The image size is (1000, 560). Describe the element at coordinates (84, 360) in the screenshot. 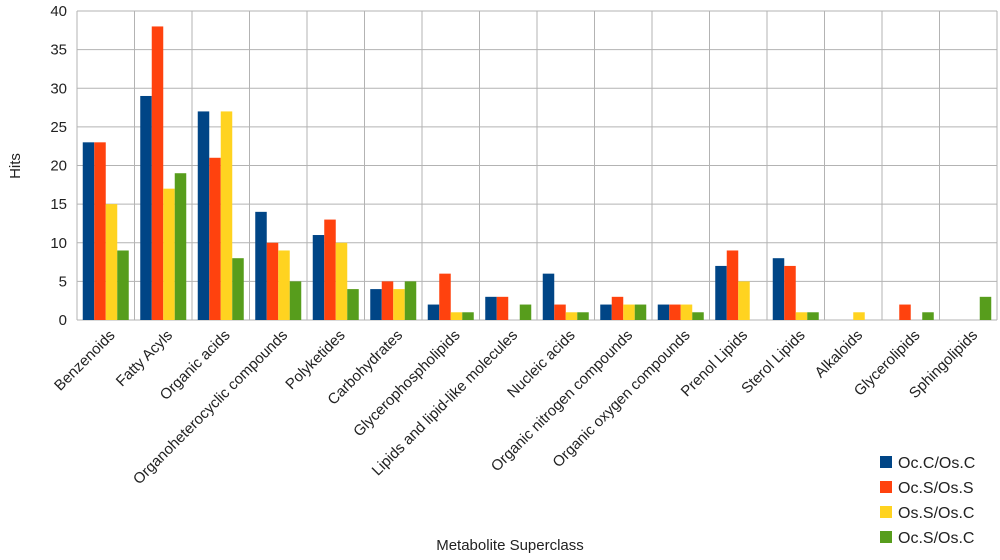

I see `x-tick-label: Benzenoids` at that location.